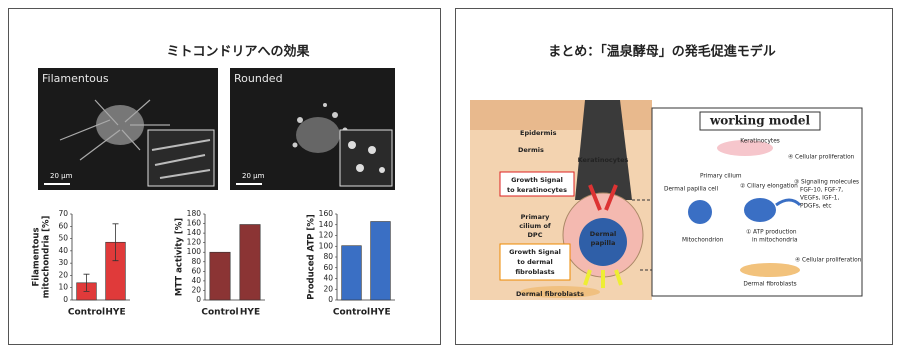 The height and width of the screenshot is (352, 900). I want to click on label: Dermis, so click(531, 150).